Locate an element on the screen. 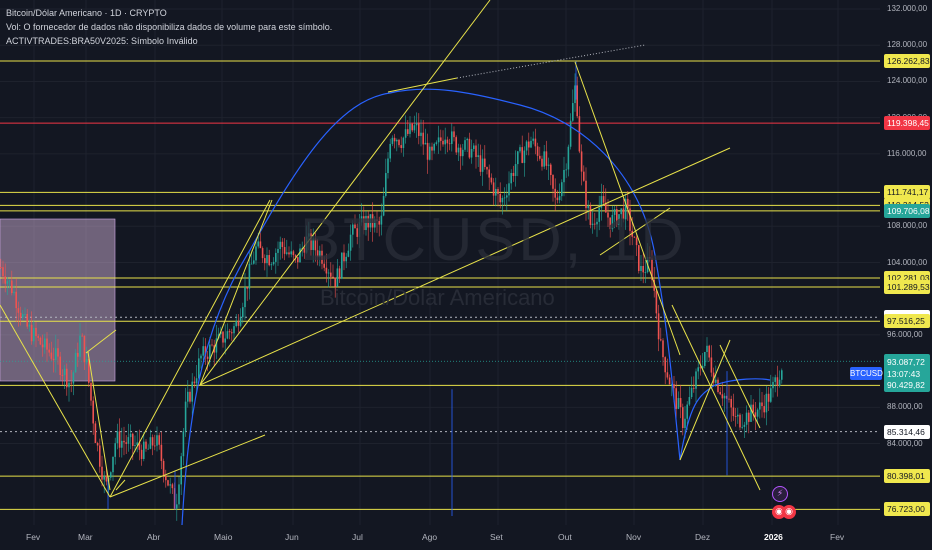 This screenshot has height=550, width=932. price-level-label: 126.262,83 is located at coordinates (907, 60).